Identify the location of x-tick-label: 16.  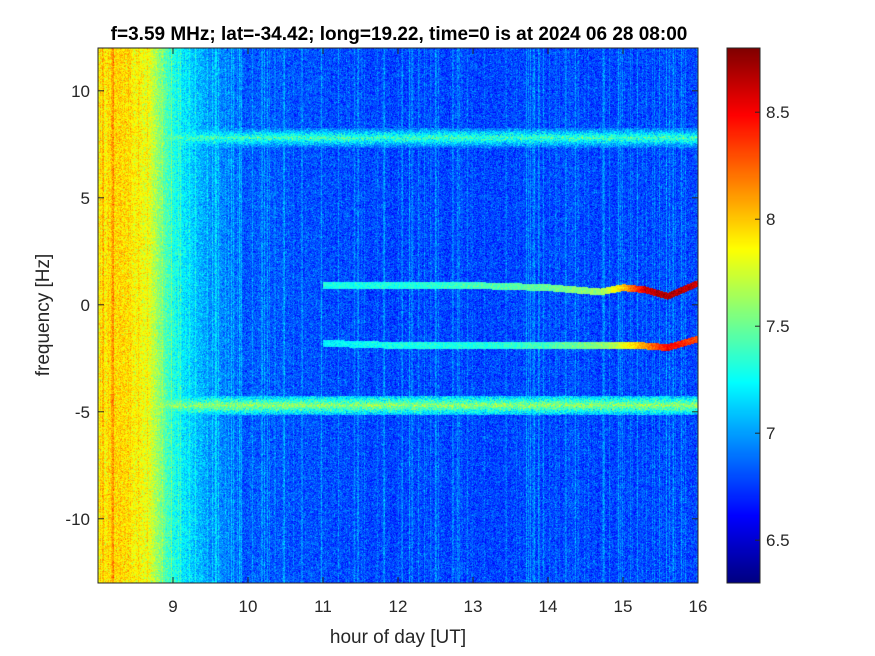
(698, 606).